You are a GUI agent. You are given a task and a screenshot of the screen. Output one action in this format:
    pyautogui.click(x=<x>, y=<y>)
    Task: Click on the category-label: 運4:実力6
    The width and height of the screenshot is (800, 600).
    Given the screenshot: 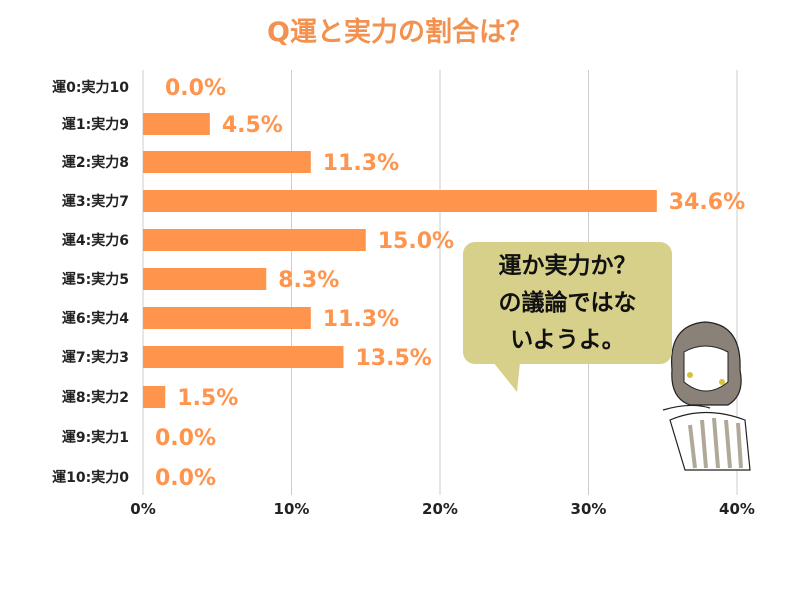 What is the action you would take?
    pyautogui.click(x=95, y=240)
    